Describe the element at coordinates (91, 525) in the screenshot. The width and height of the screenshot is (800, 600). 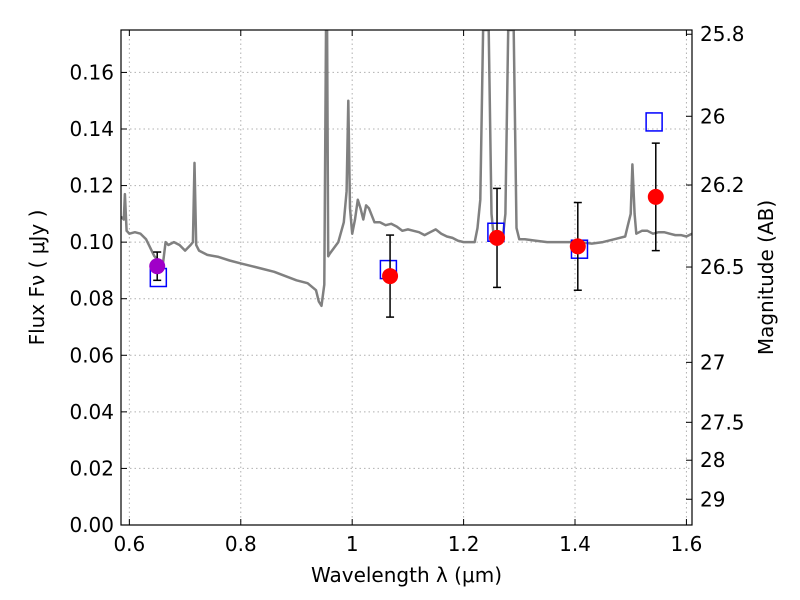
I see `y-tick-label: 0.00` at that location.